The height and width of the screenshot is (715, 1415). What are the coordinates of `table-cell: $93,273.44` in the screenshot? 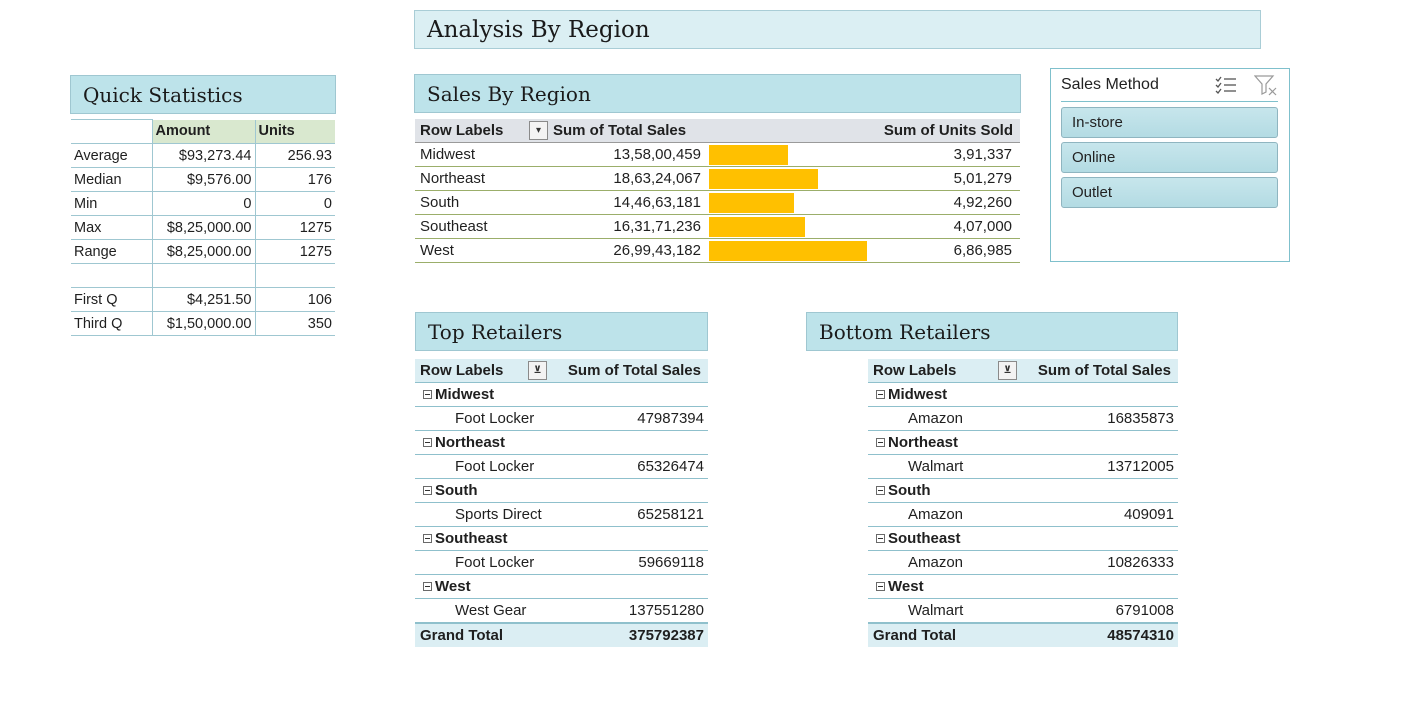 It's located at (204, 155).